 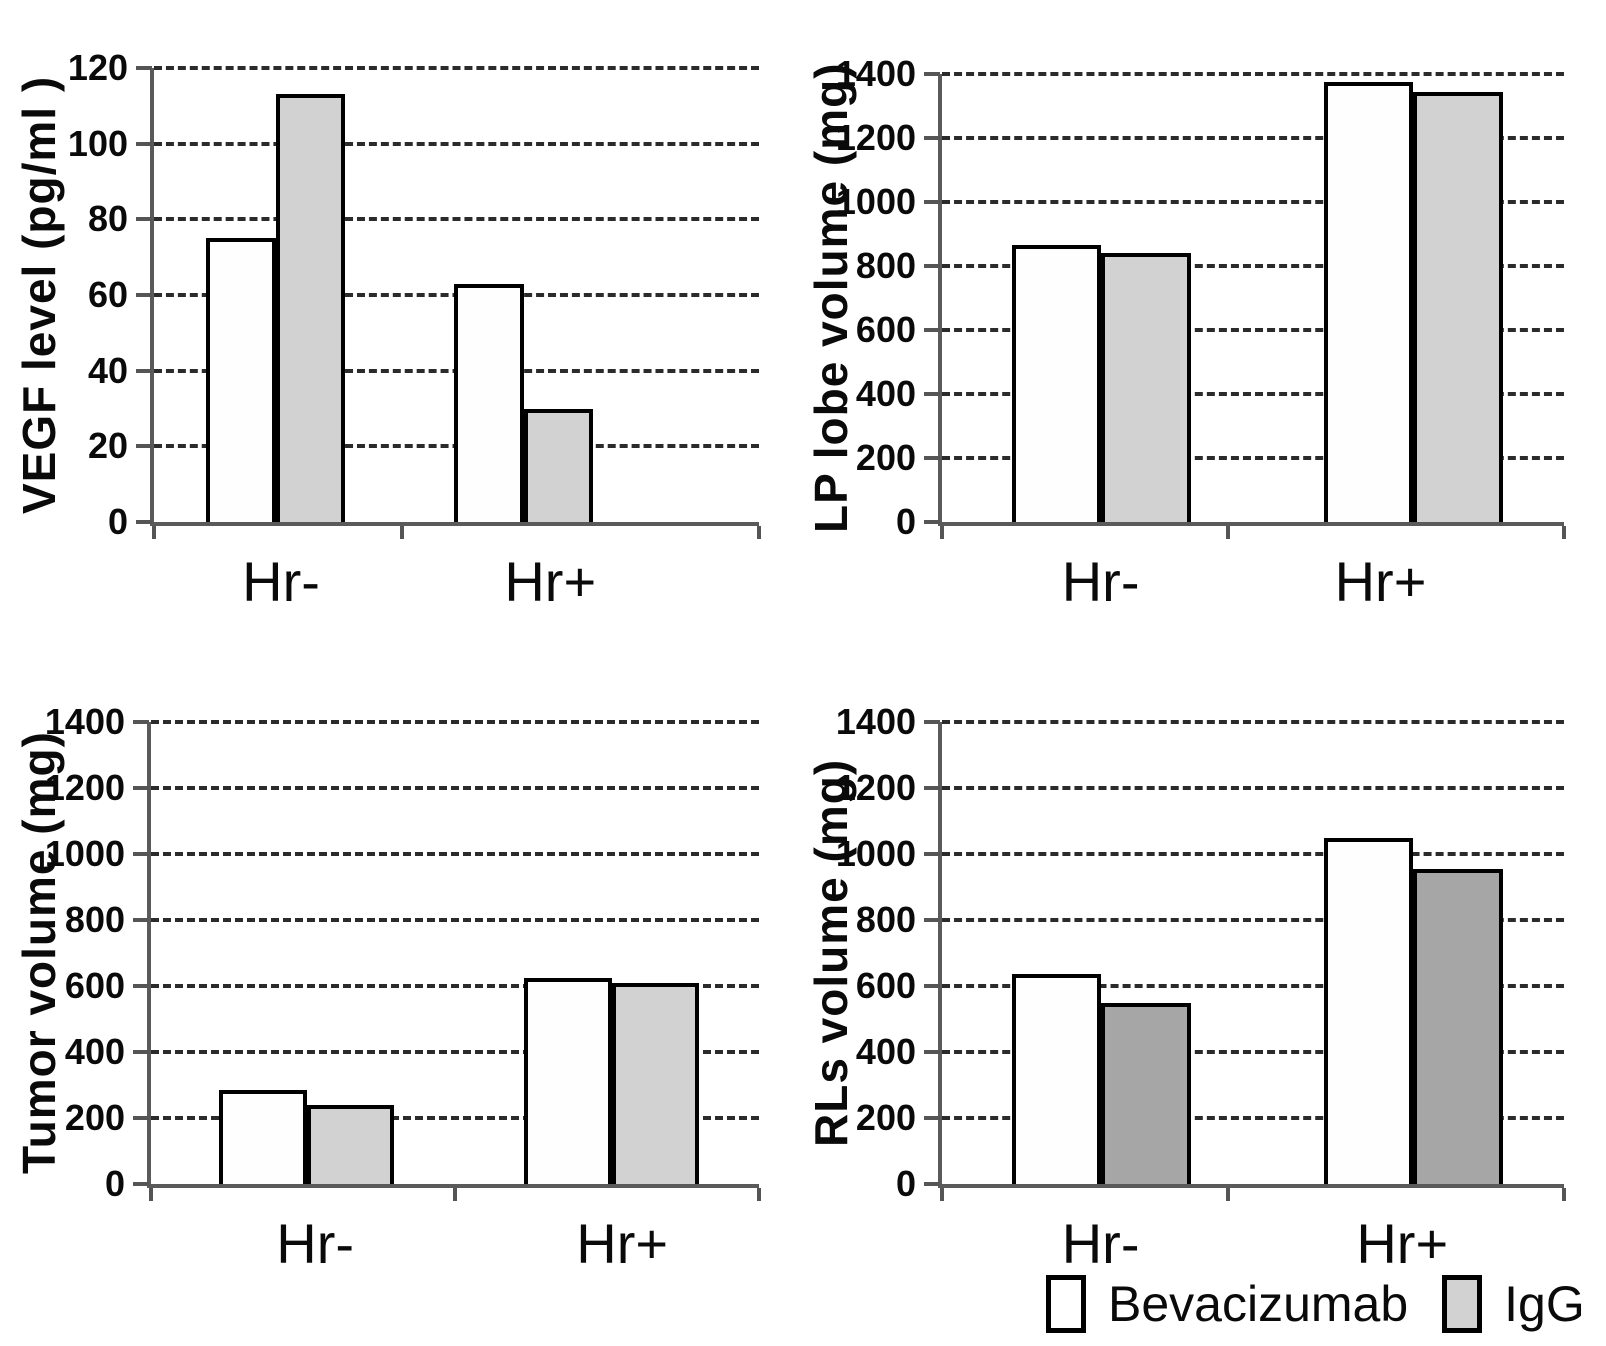 What do you see at coordinates (97, 143) in the screenshot?
I see `y-tick-label: 100` at bounding box center [97, 143].